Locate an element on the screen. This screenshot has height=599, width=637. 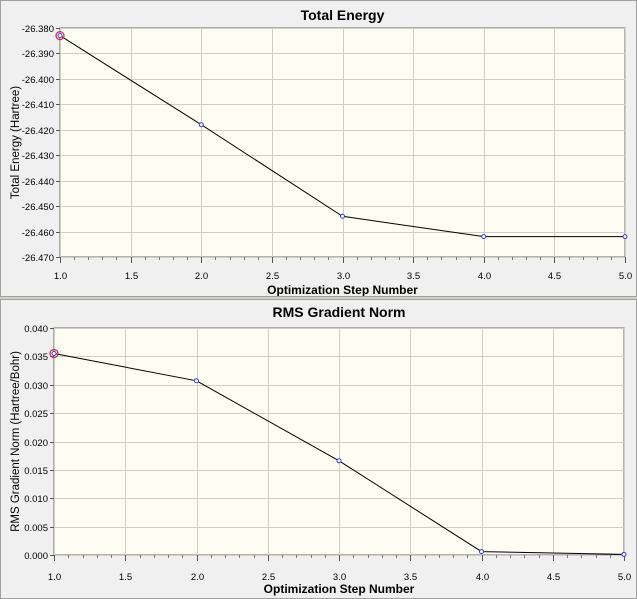
rms-gradient-norm-x-tick-label: 4.5 is located at coordinates (553, 577).